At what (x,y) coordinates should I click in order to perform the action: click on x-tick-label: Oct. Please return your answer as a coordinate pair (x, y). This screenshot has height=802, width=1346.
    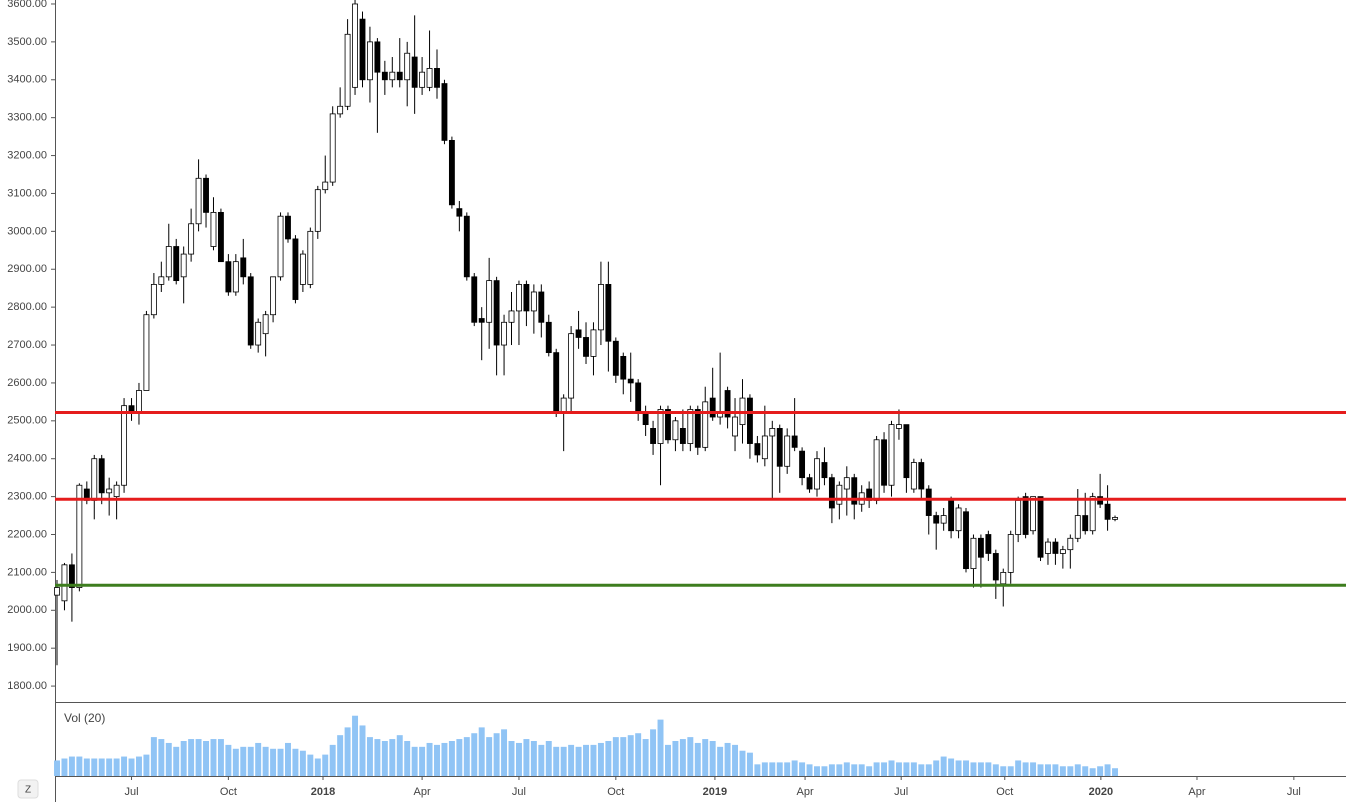
    Looking at the image, I should click on (1004, 792).